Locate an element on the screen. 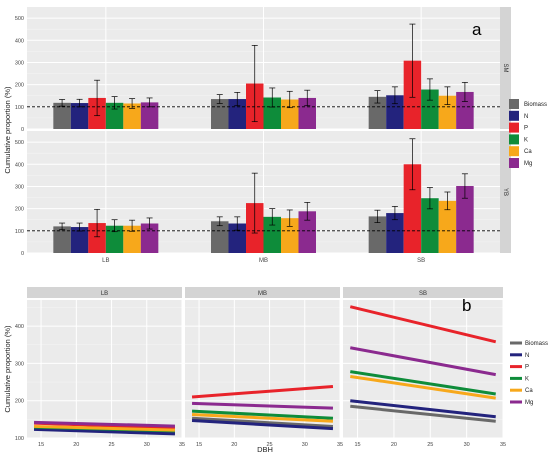 This screenshot has height=458, width=550. bar-biomass-mb is located at coordinates (220, 237).